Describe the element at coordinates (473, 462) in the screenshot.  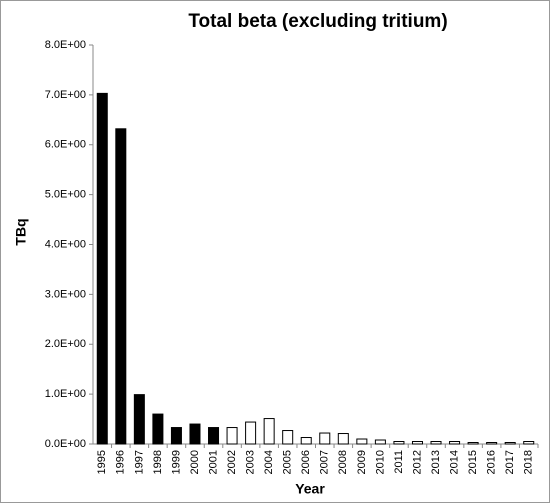
I see `x-tick-label: 2015` at that location.